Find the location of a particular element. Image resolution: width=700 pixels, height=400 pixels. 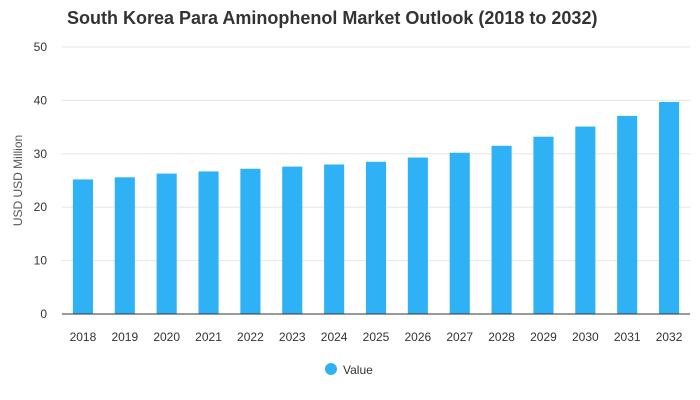

y-axis-ticks: 0 10 20 30 40 50 is located at coordinates (41, 180).